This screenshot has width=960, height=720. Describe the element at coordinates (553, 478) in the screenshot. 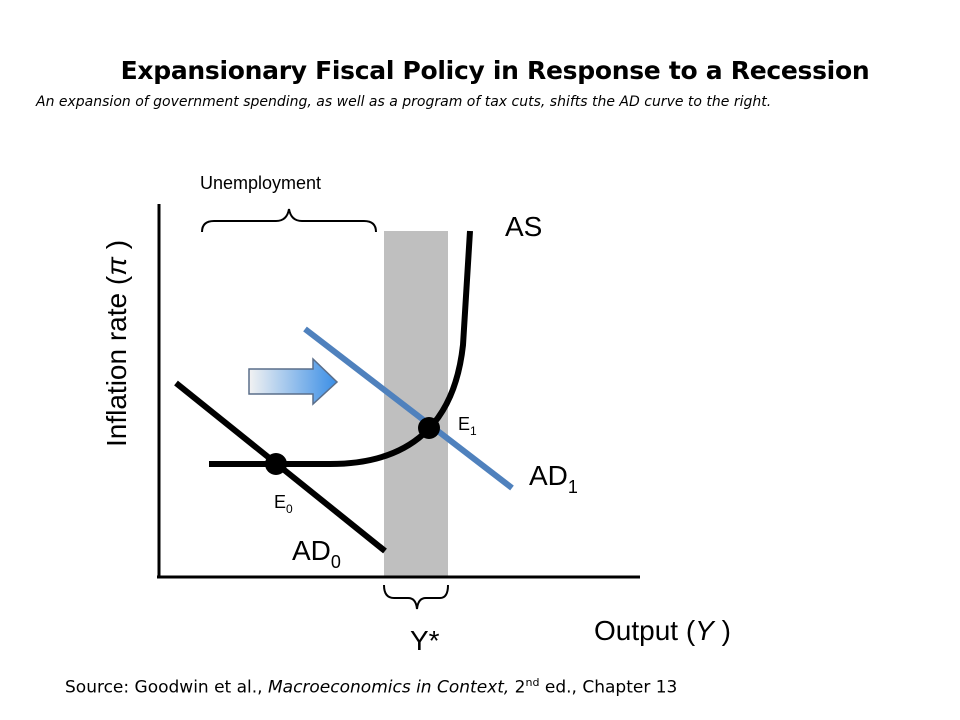

I see `ad1-label: AD1` at that location.